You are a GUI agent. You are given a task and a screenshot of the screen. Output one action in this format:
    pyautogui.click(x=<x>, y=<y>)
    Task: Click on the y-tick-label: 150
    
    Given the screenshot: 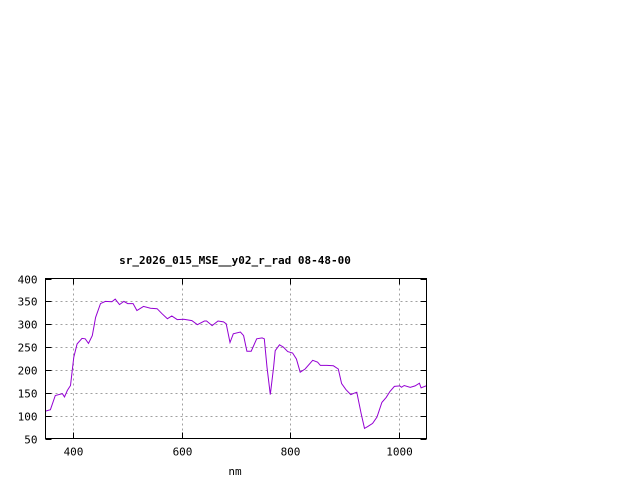 What is the action you would take?
    pyautogui.click(x=28, y=394)
    